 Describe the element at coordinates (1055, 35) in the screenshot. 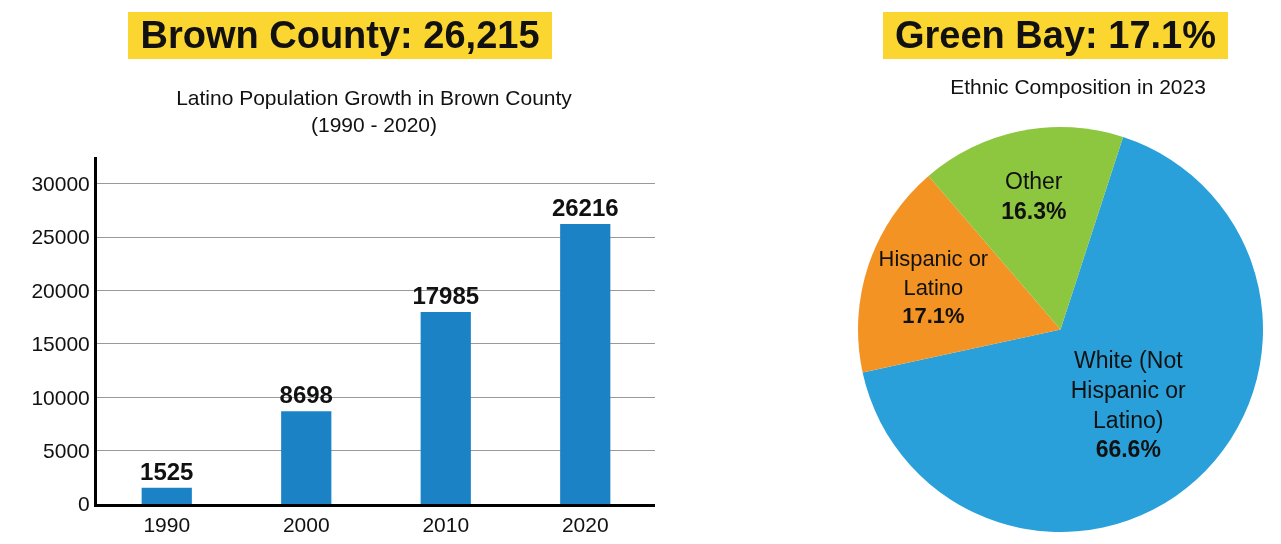

I see `chart-title: Green Bay: 17.1%` at that location.